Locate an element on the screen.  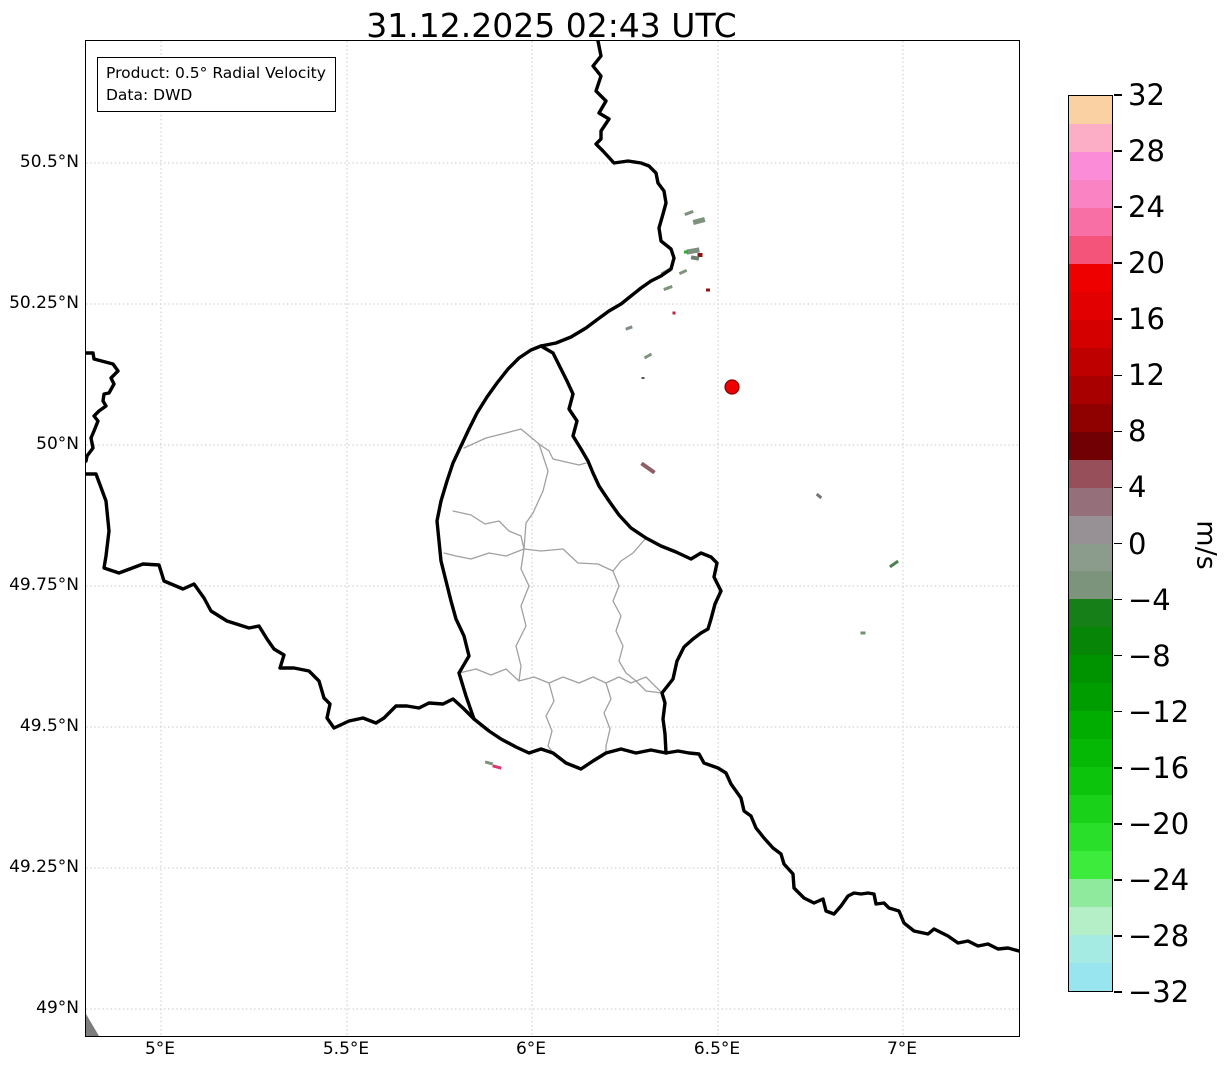
y-tick-label: 50.25°N is located at coordinates (44, 303).